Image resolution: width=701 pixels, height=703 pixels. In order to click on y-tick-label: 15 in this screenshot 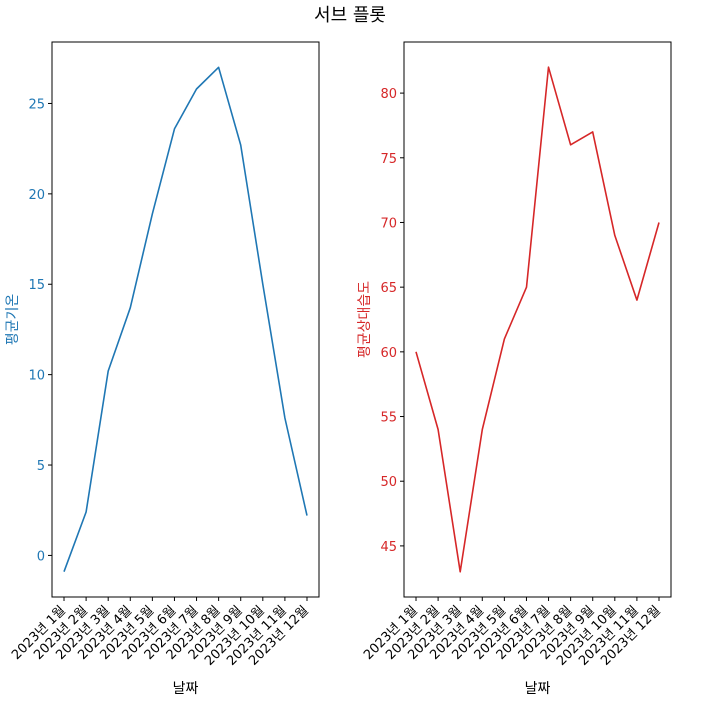, I will do `click(36, 285)`.